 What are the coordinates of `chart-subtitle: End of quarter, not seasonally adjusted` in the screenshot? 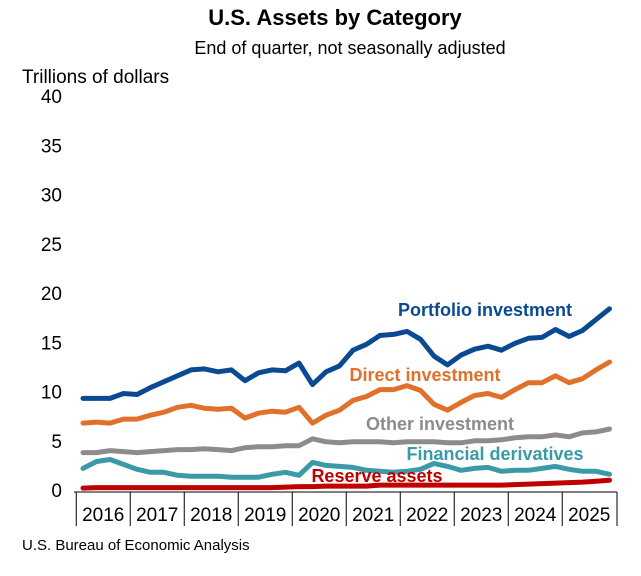 It's located at (349, 48).